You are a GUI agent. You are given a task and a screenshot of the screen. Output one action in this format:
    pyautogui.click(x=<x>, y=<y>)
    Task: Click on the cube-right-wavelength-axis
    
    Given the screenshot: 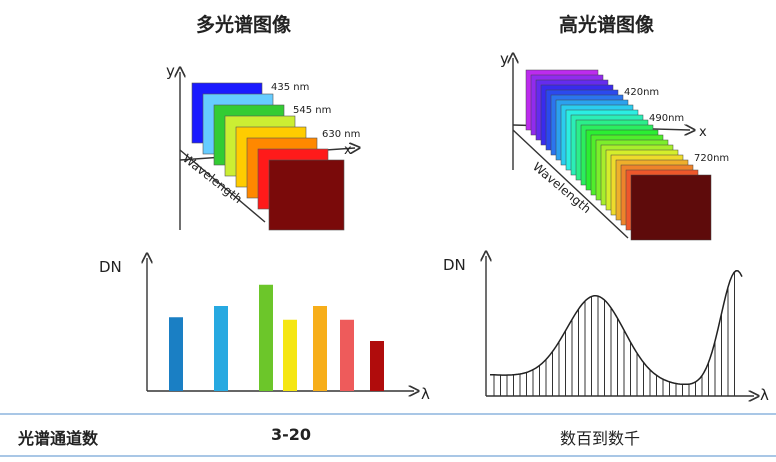 What is the action you would take?
    pyautogui.click(x=570, y=184)
    